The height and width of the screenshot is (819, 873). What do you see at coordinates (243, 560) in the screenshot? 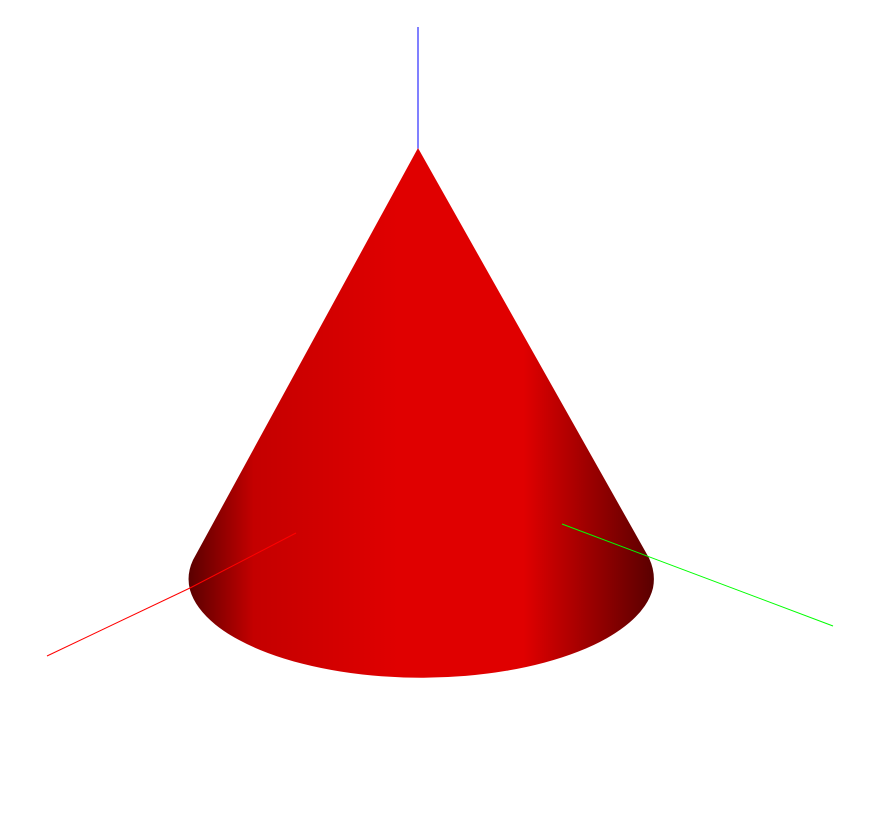
I see `x-axis-segment` at bounding box center [243, 560].